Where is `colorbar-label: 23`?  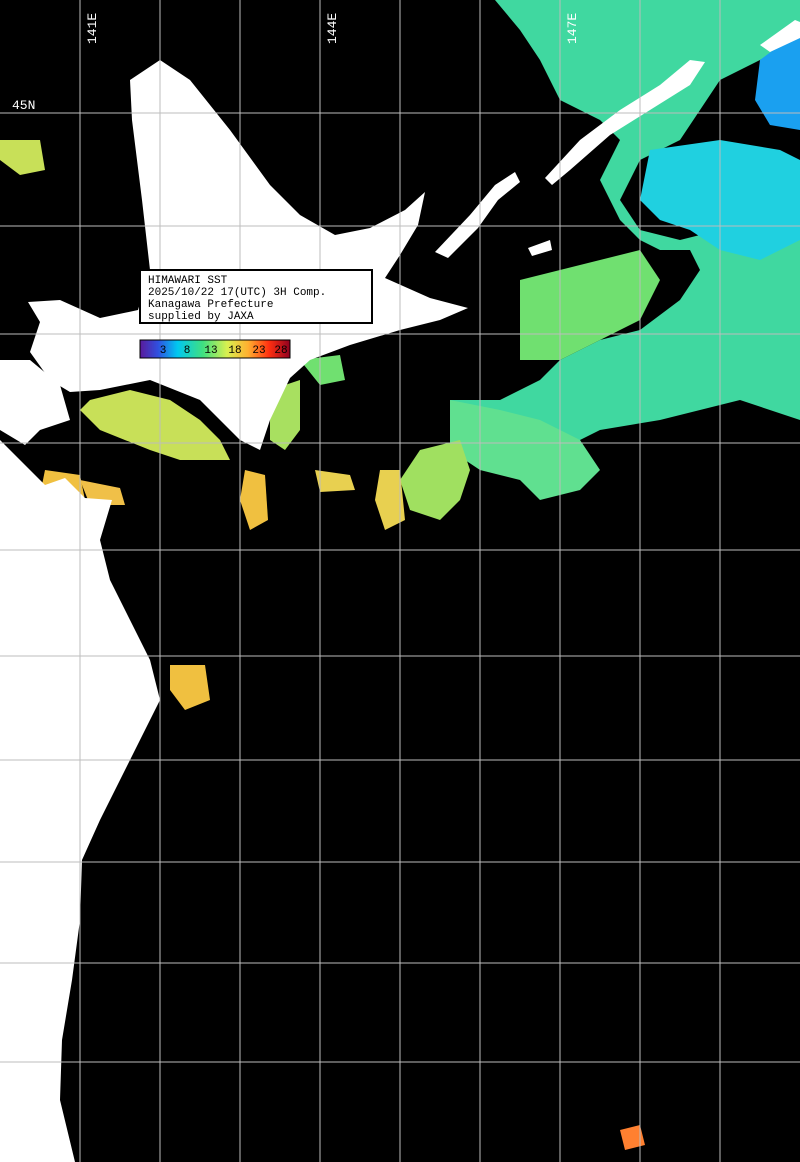 colorbar-label: 23 is located at coordinates (258, 351).